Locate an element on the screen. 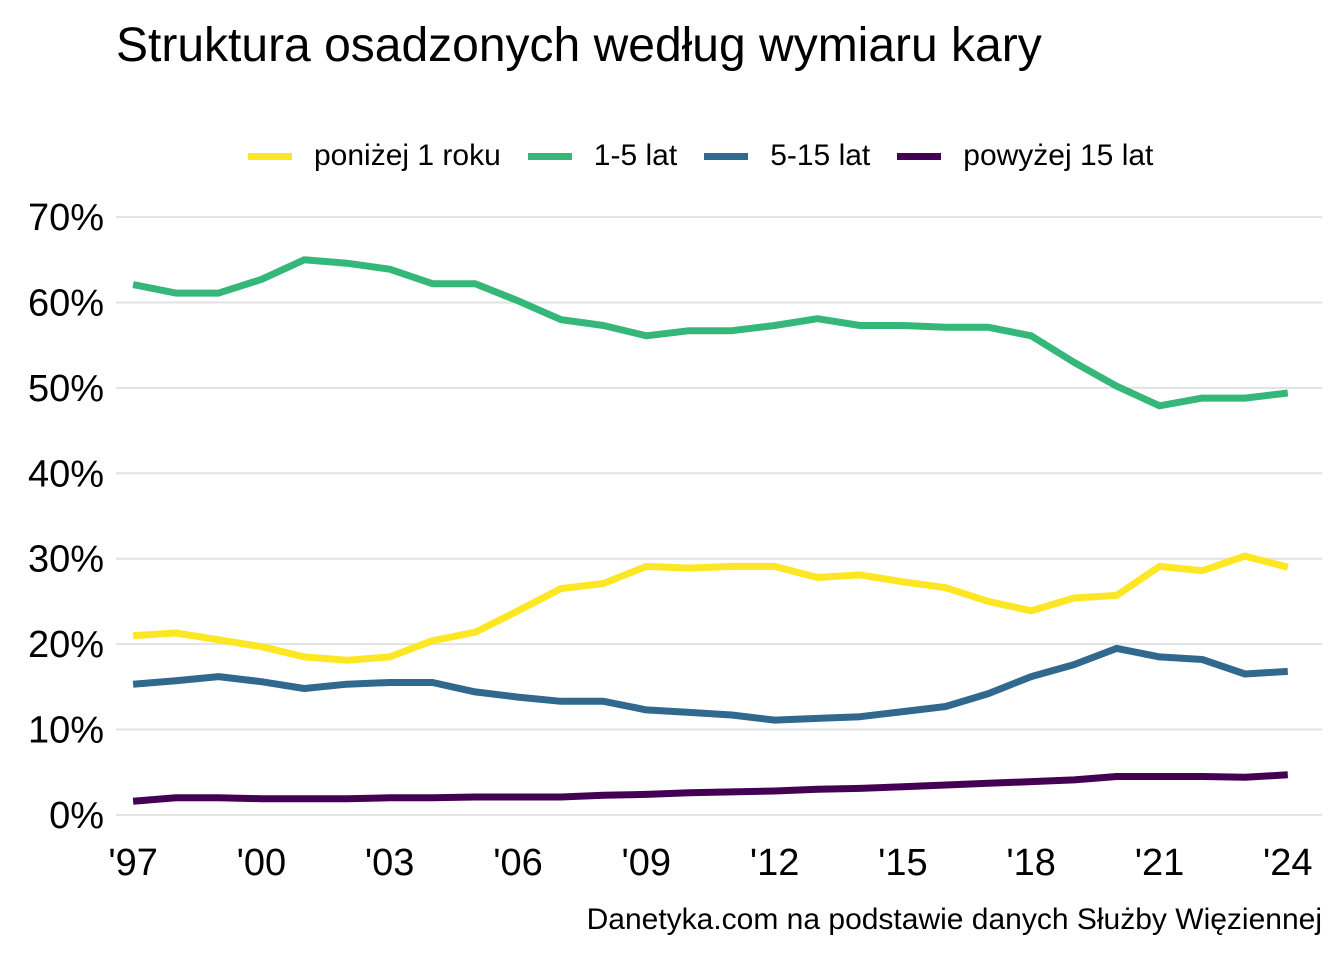 This screenshot has width=1344, height=960. series-line-poni-ej-1-roku is located at coordinates (710, 608).